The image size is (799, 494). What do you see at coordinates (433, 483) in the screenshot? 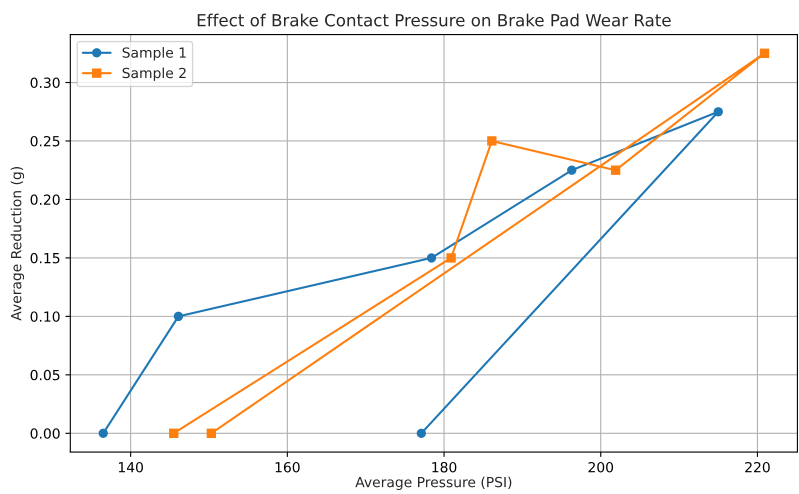
I see `x-axis-title: Average Pressure (PSI)` at bounding box center [433, 483].